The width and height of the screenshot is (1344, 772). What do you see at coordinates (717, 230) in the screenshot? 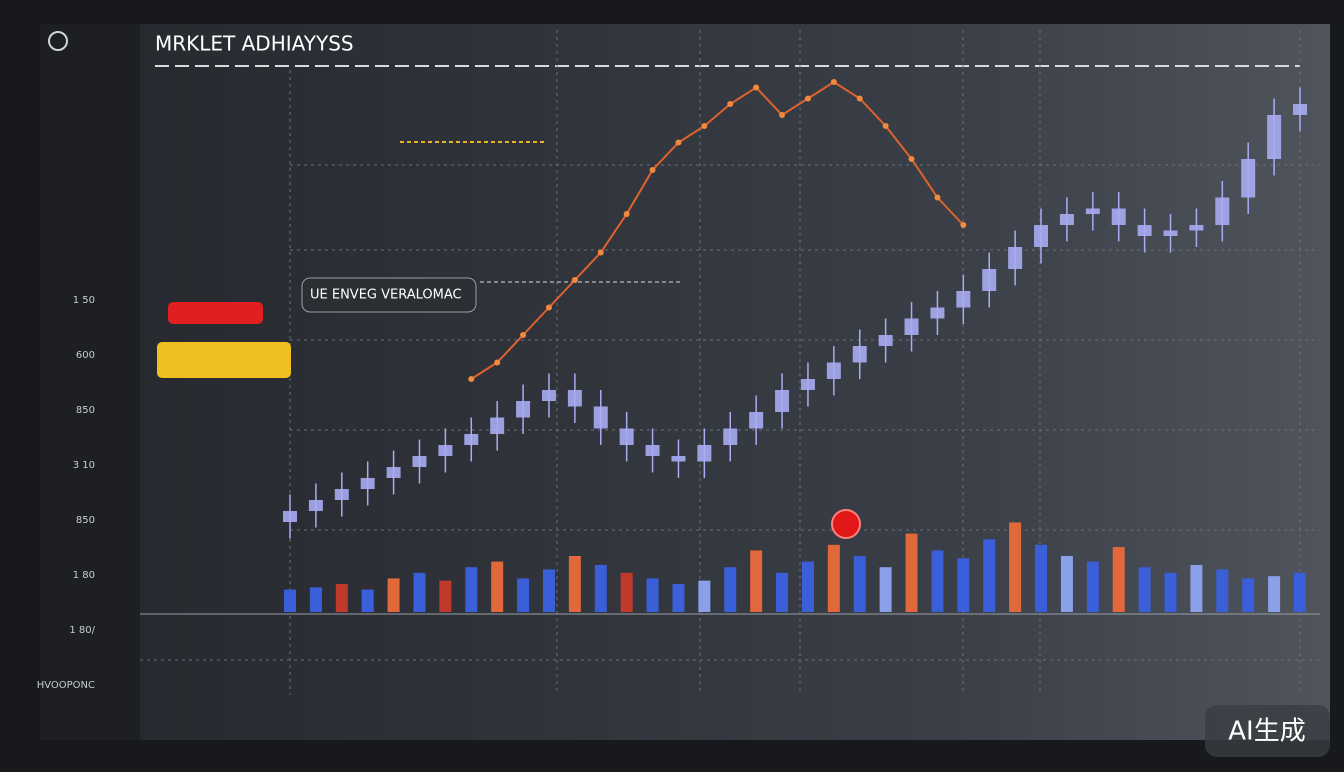
I see `trend-line` at bounding box center [717, 230].